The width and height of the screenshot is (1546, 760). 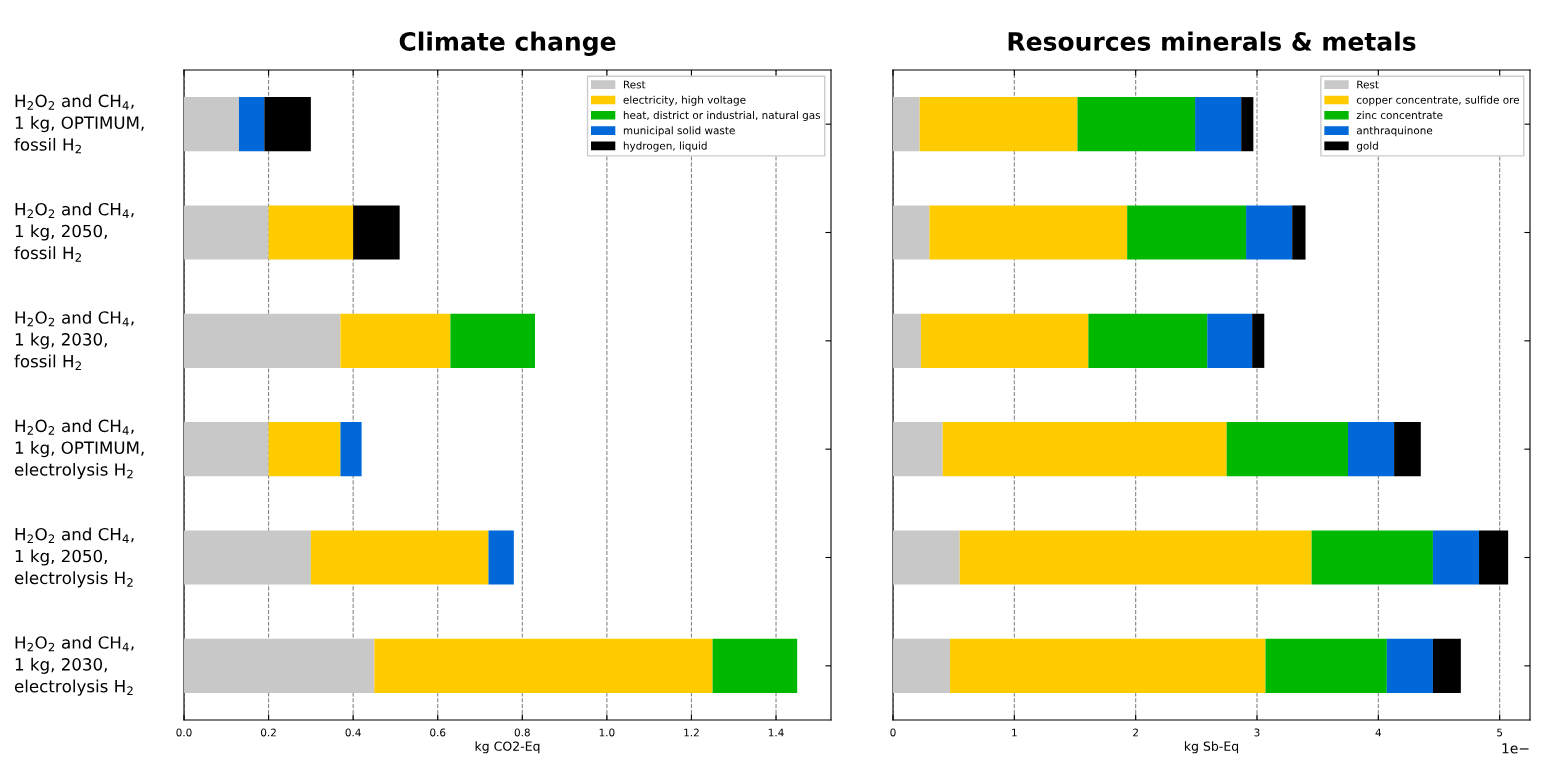 I want to click on legend-label: zinc concentrate, so click(x=1399, y=115).